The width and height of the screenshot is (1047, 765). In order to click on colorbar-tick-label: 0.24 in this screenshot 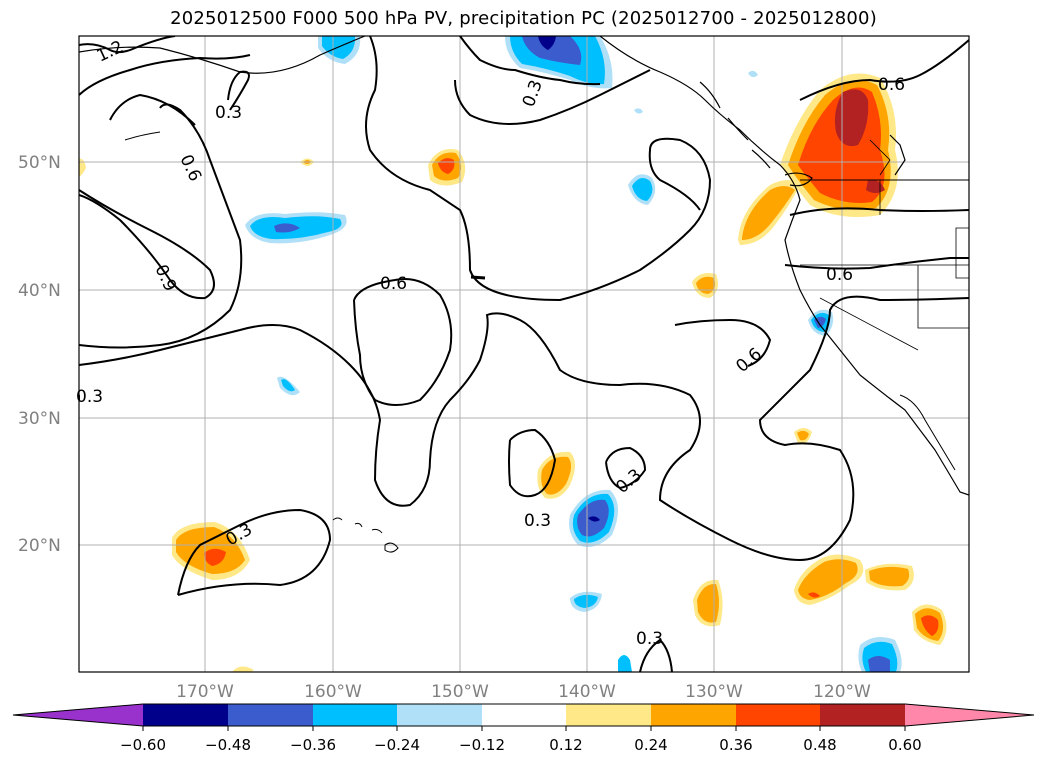, I will do `click(650, 745)`.